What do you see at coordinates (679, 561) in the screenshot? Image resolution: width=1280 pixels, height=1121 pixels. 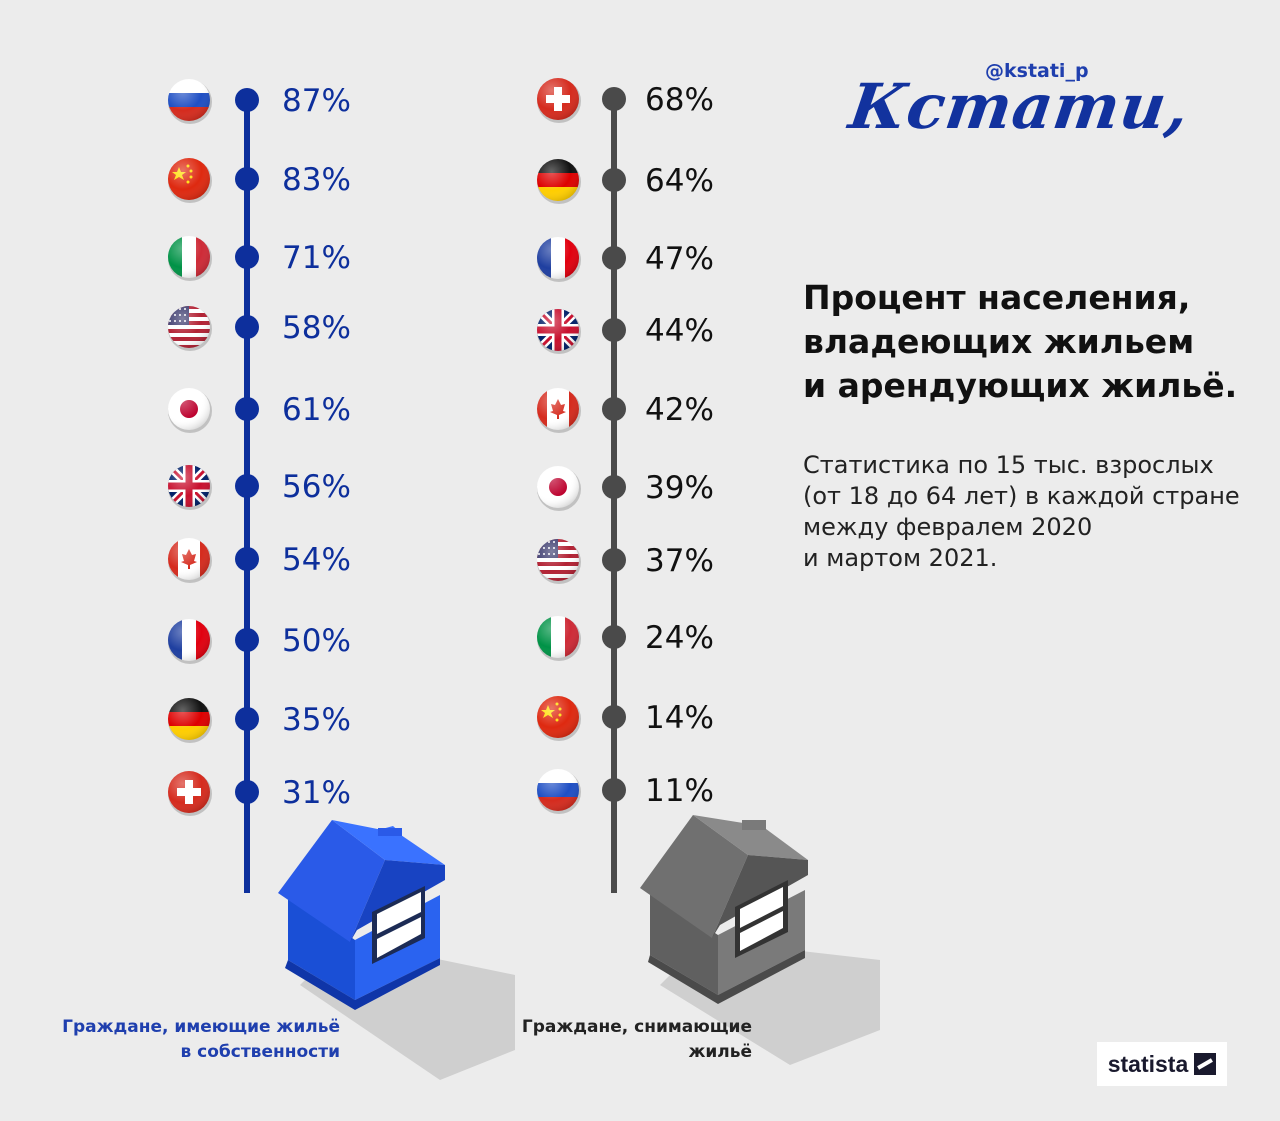 I see `rent-value-label: 37%` at bounding box center [679, 561].